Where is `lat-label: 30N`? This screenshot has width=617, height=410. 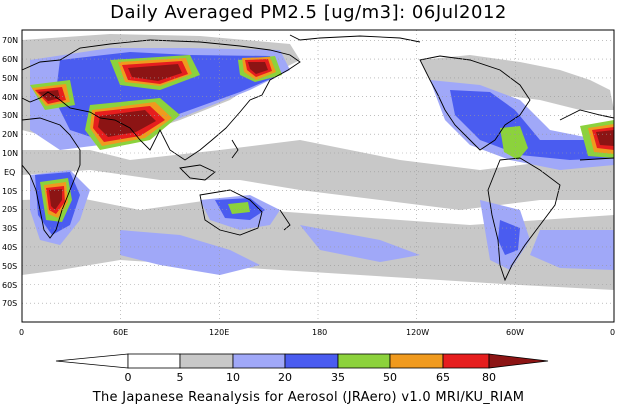
lat-label: 30N is located at coordinates (10, 115).